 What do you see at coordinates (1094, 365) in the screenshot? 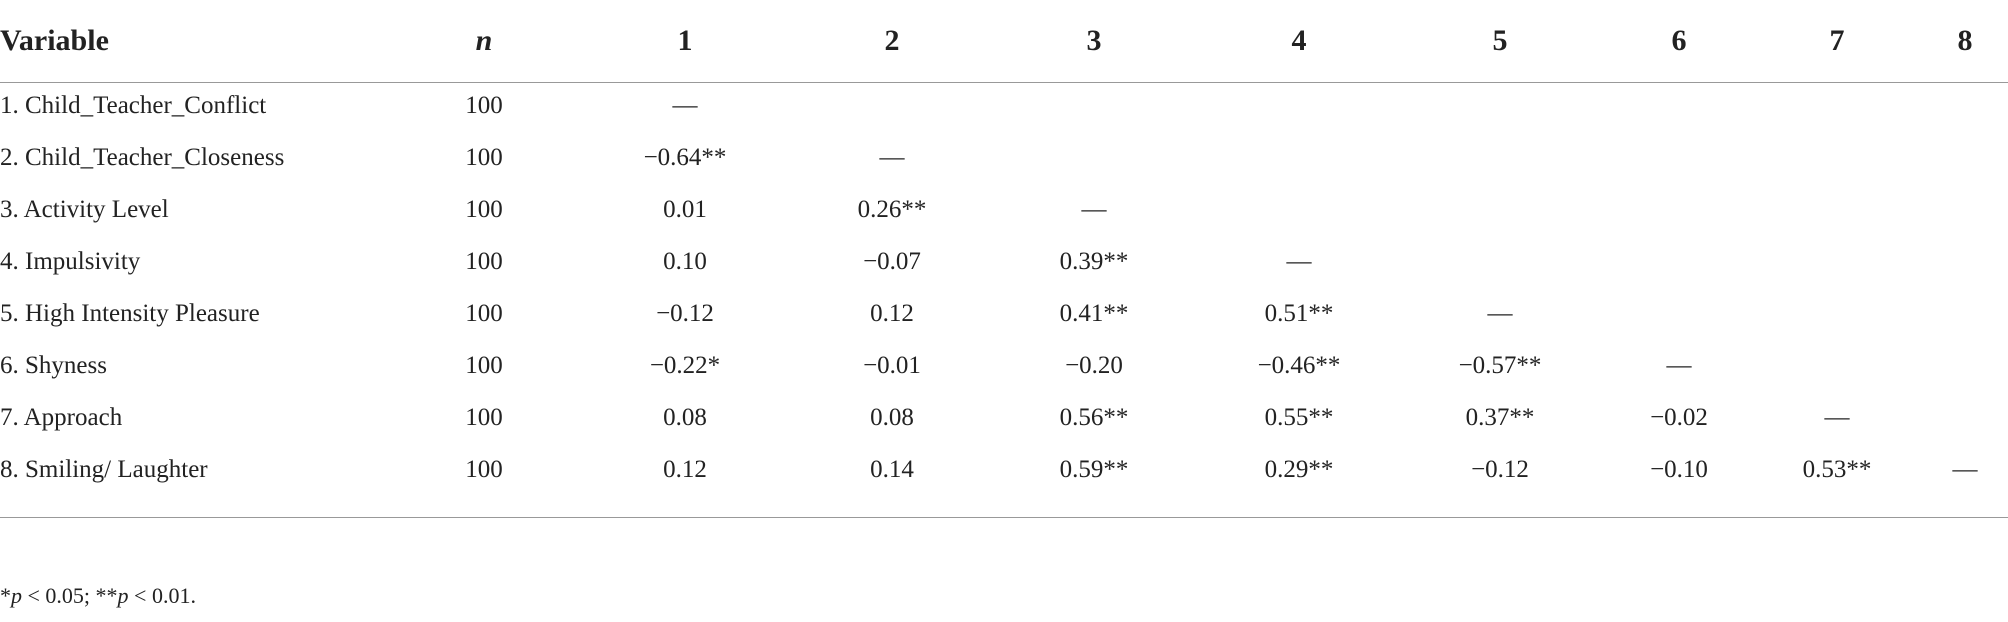
I see `correlation-cell: −0.20` at bounding box center [1094, 365].